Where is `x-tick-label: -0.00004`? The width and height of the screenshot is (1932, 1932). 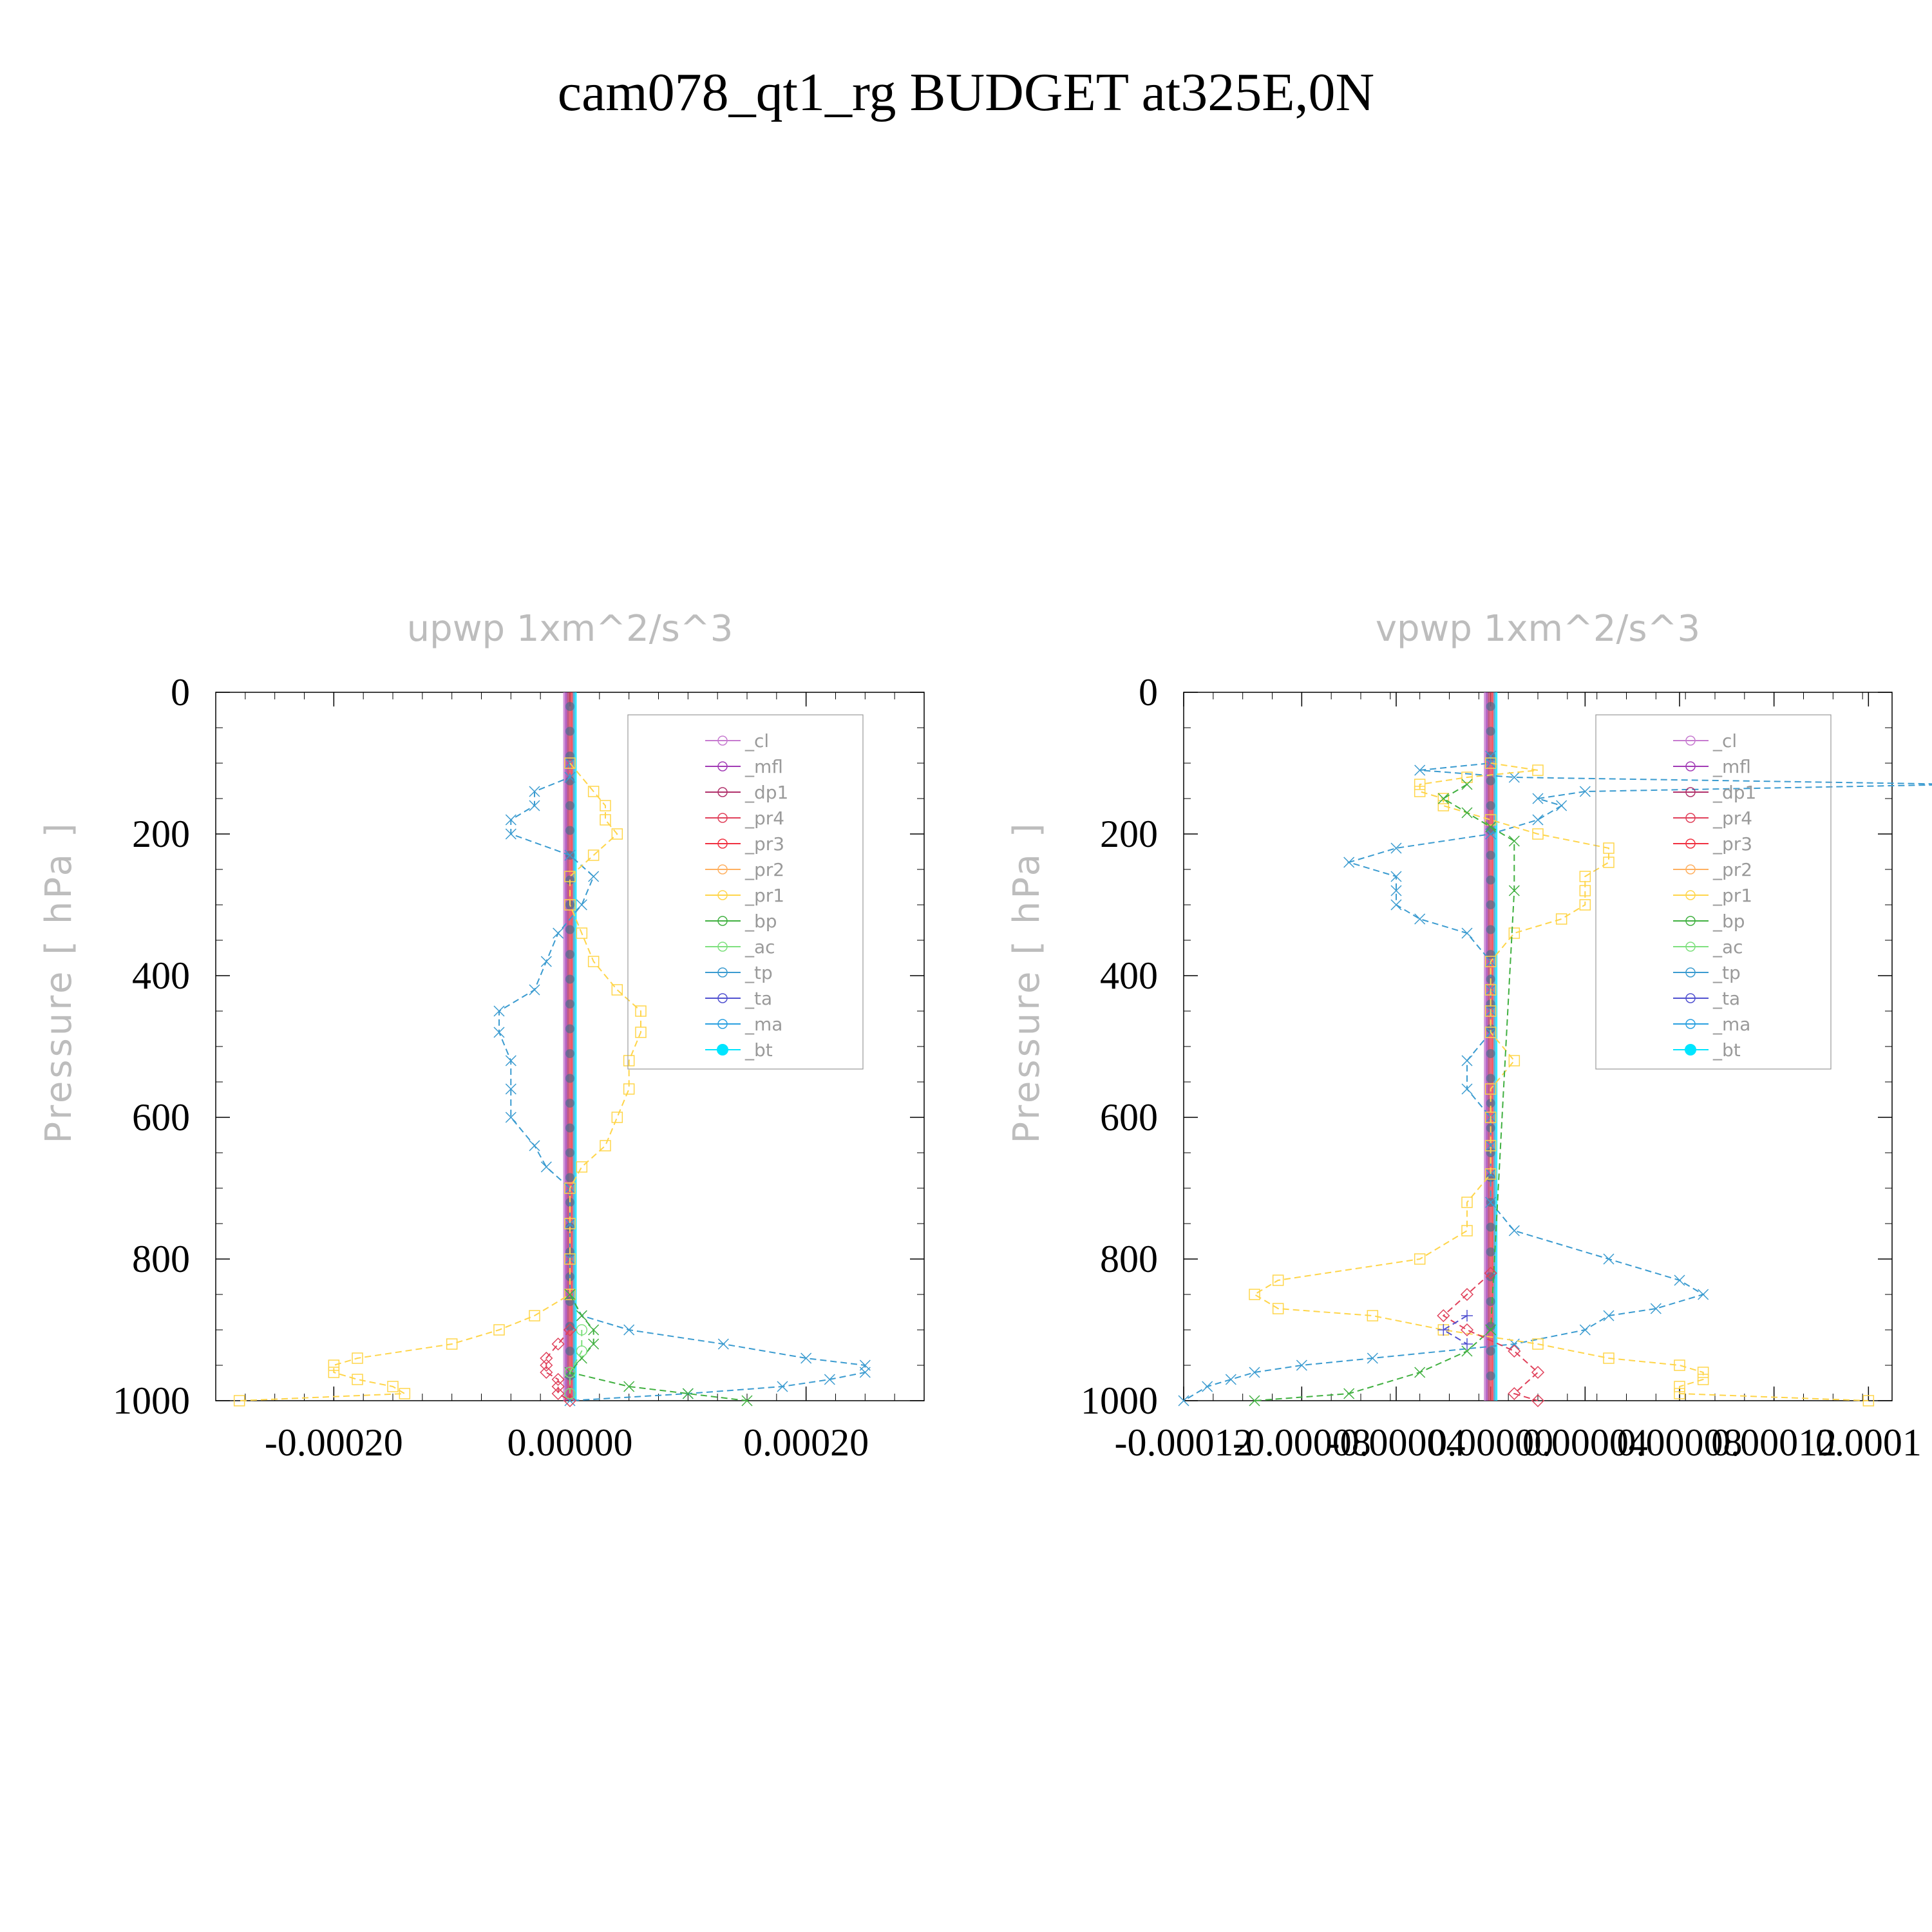 x-tick-label: -0.00004 is located at coordinates (1397, 1442).